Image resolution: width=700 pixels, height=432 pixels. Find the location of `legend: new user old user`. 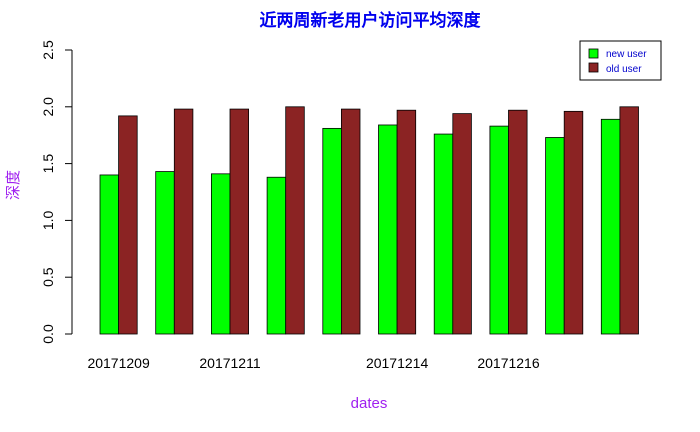

legend: new user old user is located at coordinates (620, 60).